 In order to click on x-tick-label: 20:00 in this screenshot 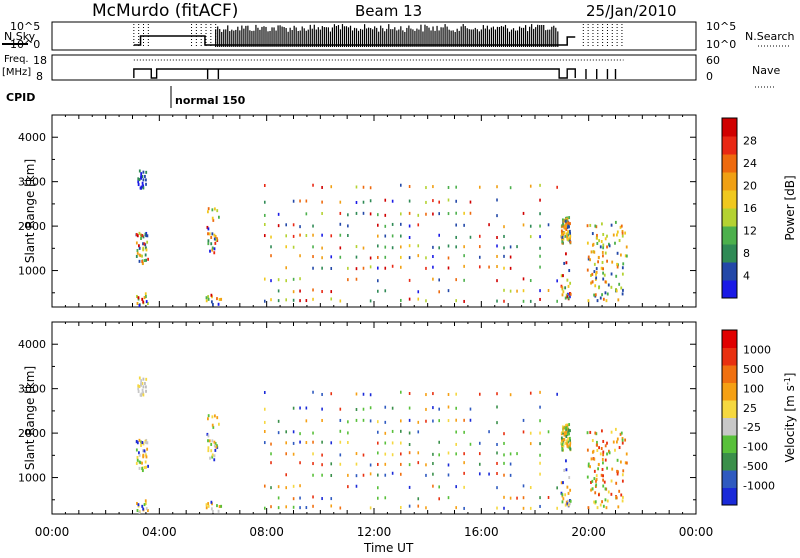, I will do `click(588, 532)`.